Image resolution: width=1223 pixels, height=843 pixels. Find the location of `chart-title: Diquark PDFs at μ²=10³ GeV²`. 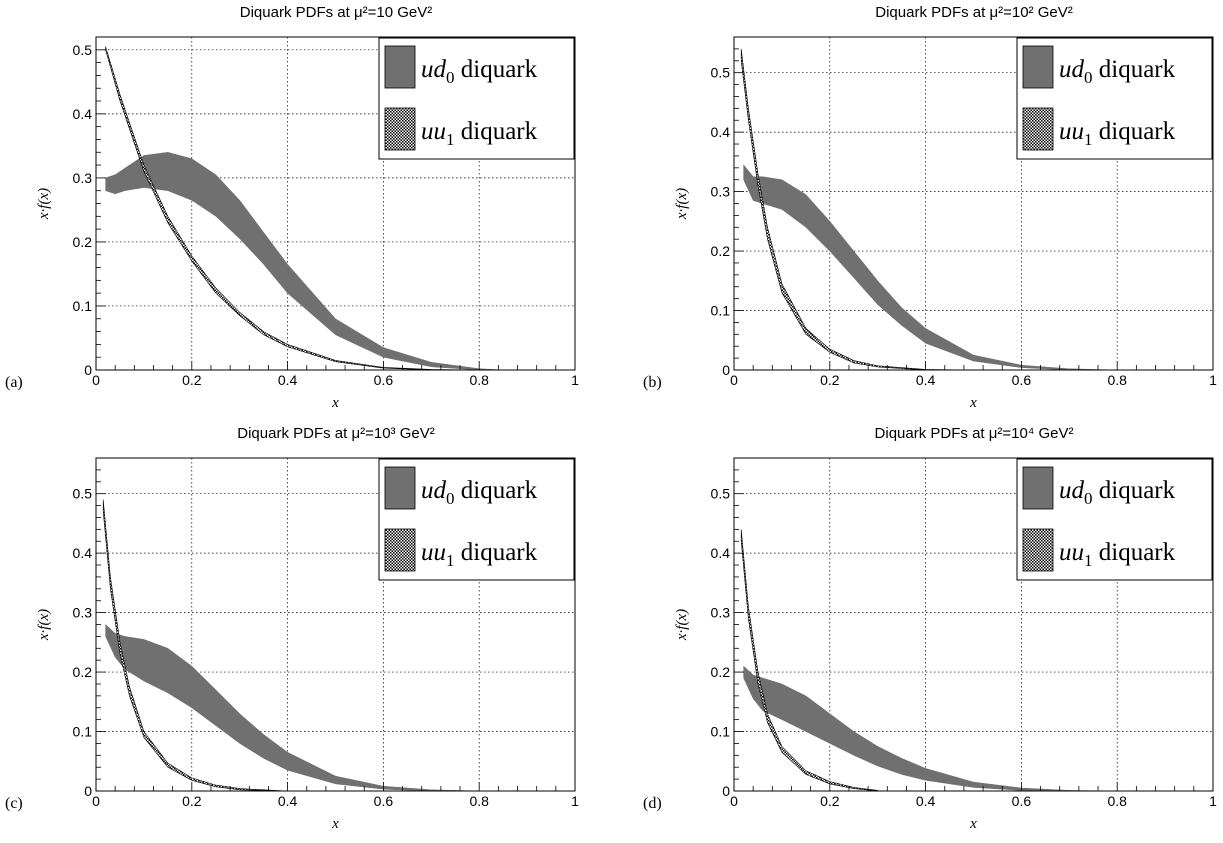

chart-title: Diquark PDFs at μ²=10³ GeV² is located at coordinates (335, 433).